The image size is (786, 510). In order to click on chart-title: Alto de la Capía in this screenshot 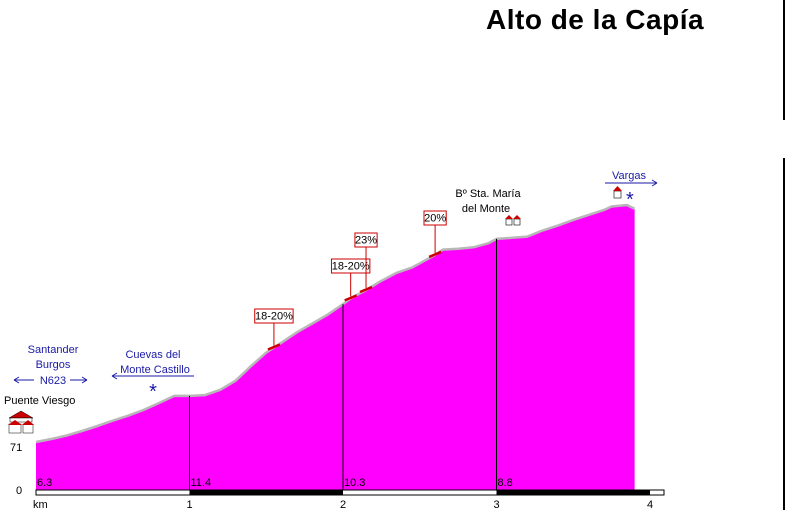, I will do `click(595, 19)`.